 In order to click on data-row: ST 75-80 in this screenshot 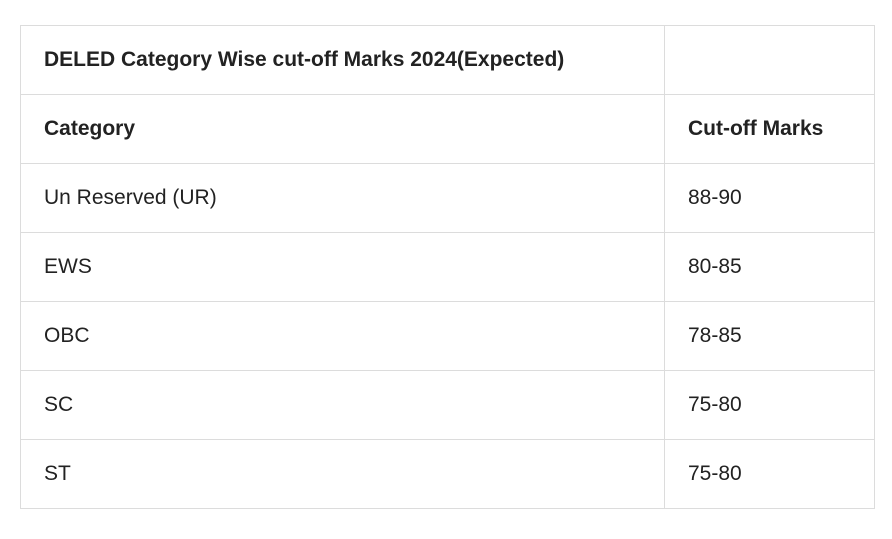, I will do `click(447, 474)`.